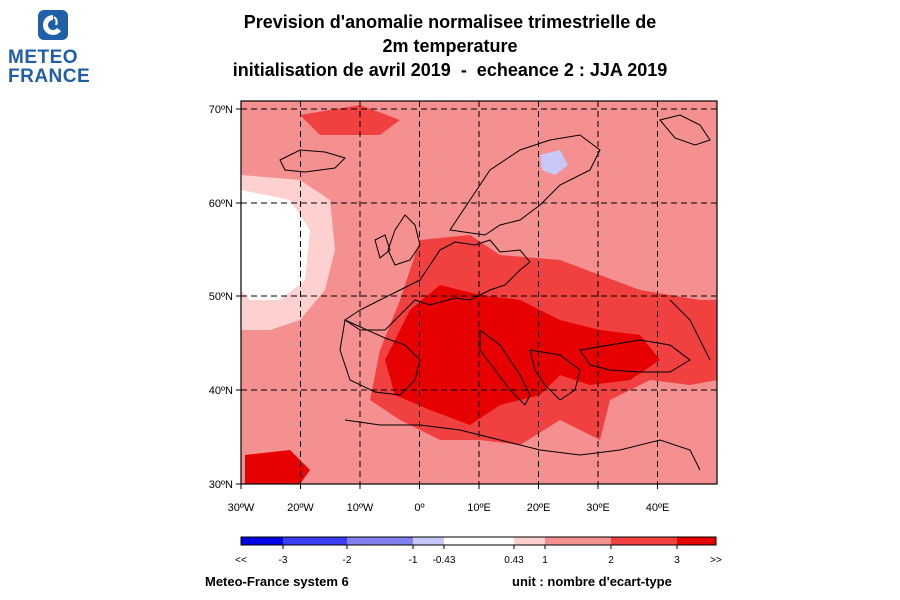  I want to click on footer-model: Meteo-France system 6, so click(277, 581).